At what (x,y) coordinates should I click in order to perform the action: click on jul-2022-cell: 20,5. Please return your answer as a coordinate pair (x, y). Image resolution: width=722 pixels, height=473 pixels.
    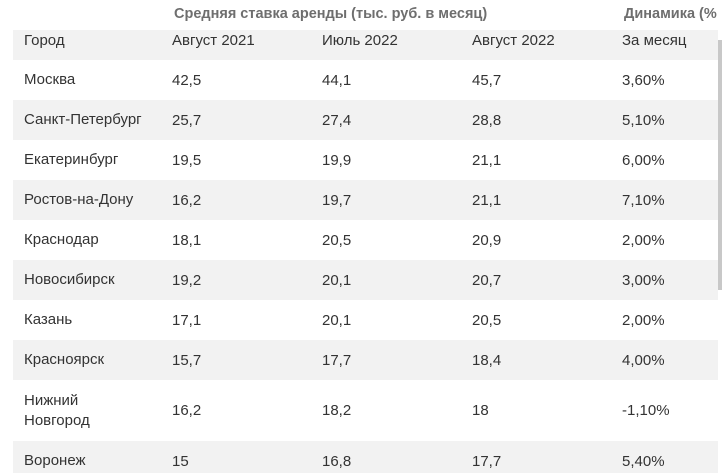
    Looking at the image, I should click on (337, 240).